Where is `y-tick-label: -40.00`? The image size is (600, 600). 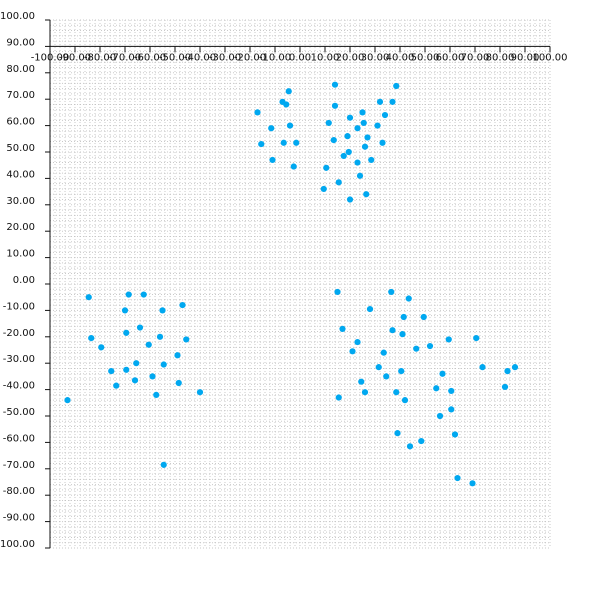
y-tick-label: -40.00 is located at coordinates (19, 386).